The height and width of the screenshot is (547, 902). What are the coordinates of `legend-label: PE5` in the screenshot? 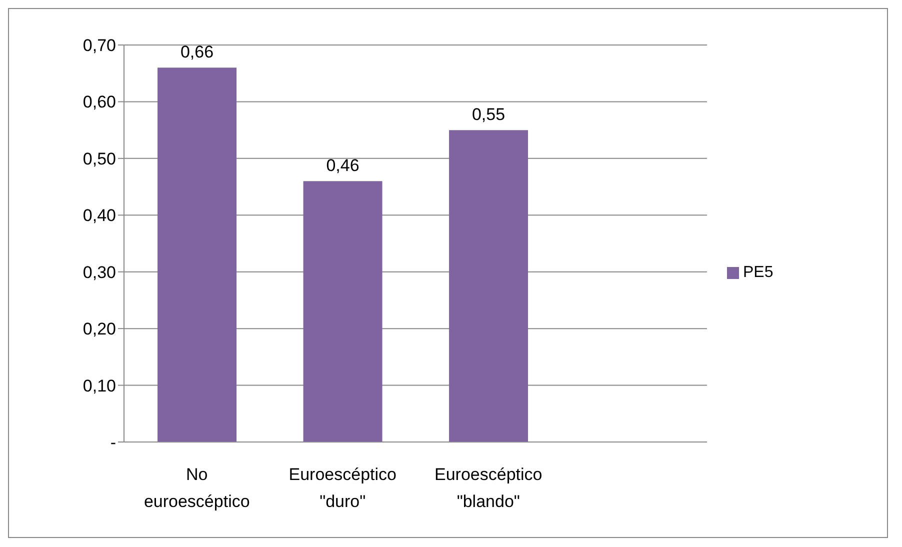 It's located at (758, 272).